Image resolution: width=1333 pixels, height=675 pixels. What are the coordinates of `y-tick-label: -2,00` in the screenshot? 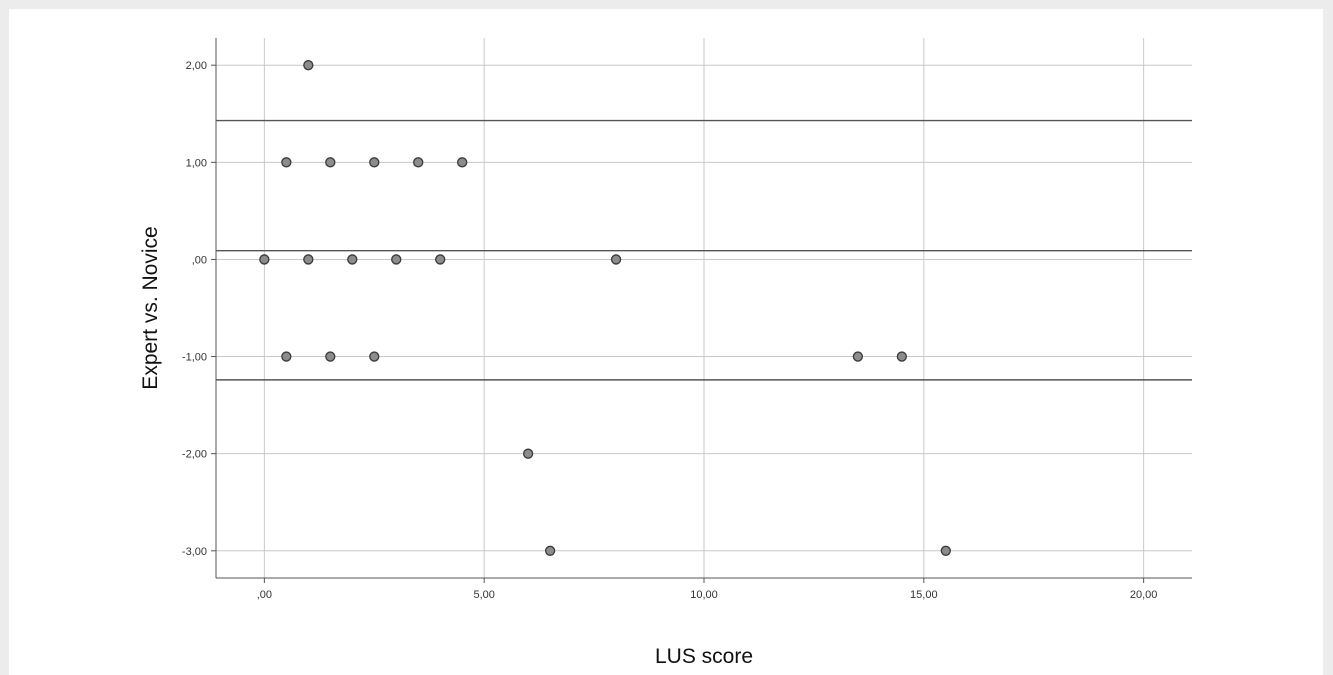 It's located at (194, 455).